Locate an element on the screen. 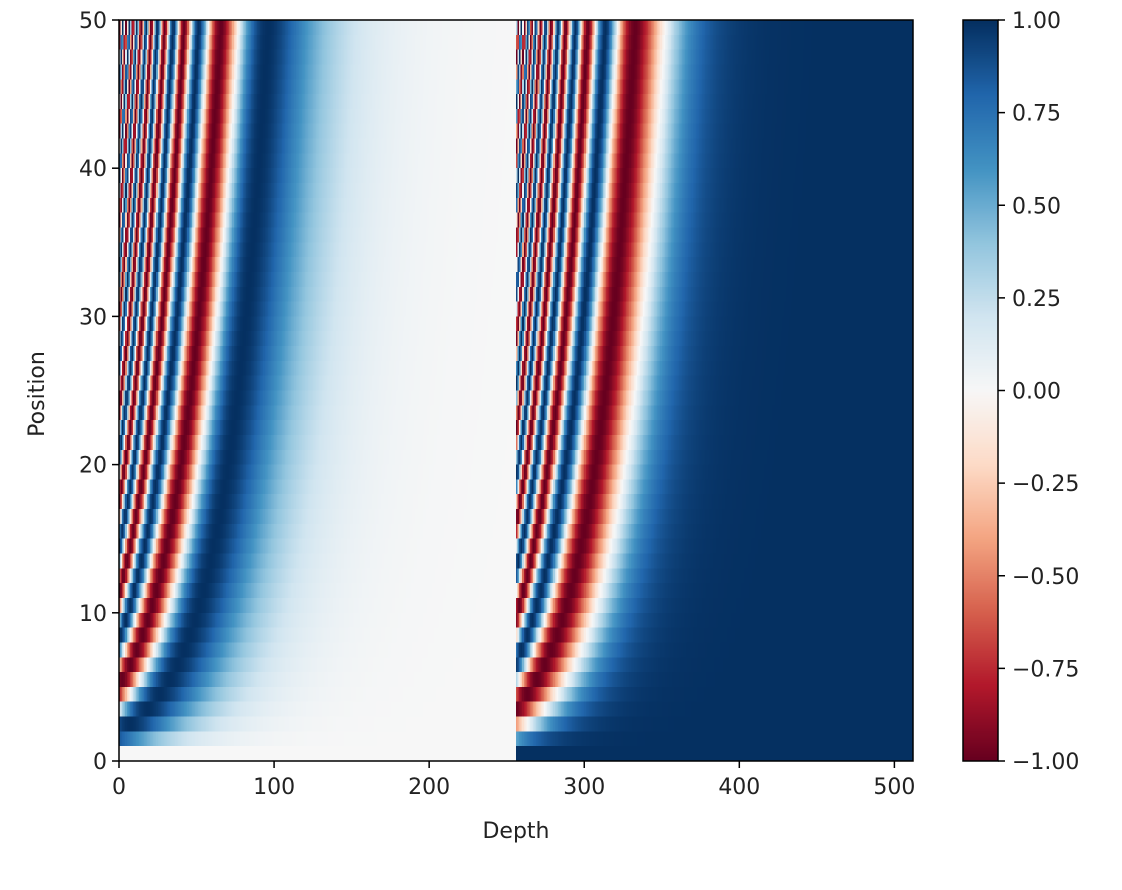 The width and height of the screenshot is (1122, 890). colorbar-tick-label: 0.25 is located at coordinates (1036, 299).